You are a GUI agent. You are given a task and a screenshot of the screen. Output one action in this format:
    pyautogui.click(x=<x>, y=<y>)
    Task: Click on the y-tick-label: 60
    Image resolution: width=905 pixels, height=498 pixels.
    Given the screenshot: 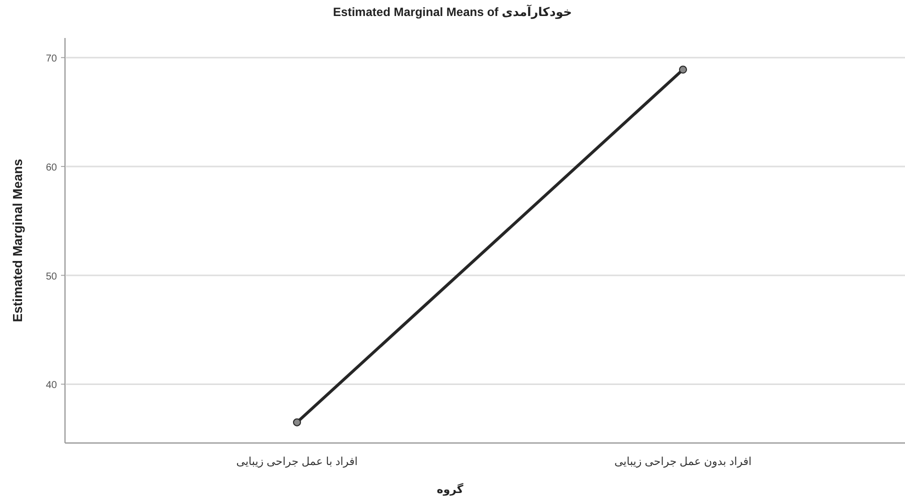 What is the action you would take?
    pyautogui.click(x=52, y=168)
    